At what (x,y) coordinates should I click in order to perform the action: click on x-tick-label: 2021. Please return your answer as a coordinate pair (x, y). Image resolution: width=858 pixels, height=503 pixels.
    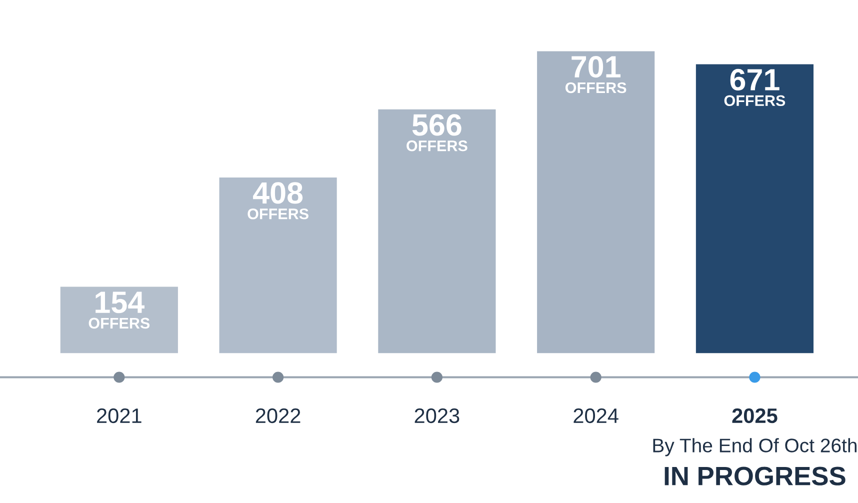
    Looking at the image, I should click on (119, 416).